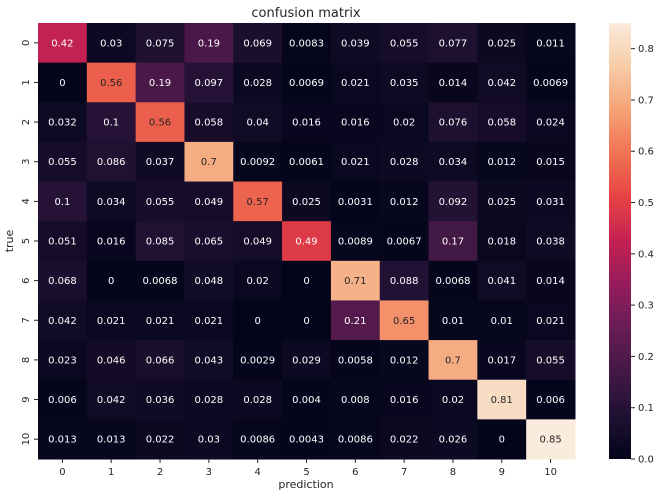 This screenshot has width=659, height=496. What do you see at coordinates (550, 321) in the screenshot?
I see `cell-label-7-10: 0.021` at bounding box center [550, 321].